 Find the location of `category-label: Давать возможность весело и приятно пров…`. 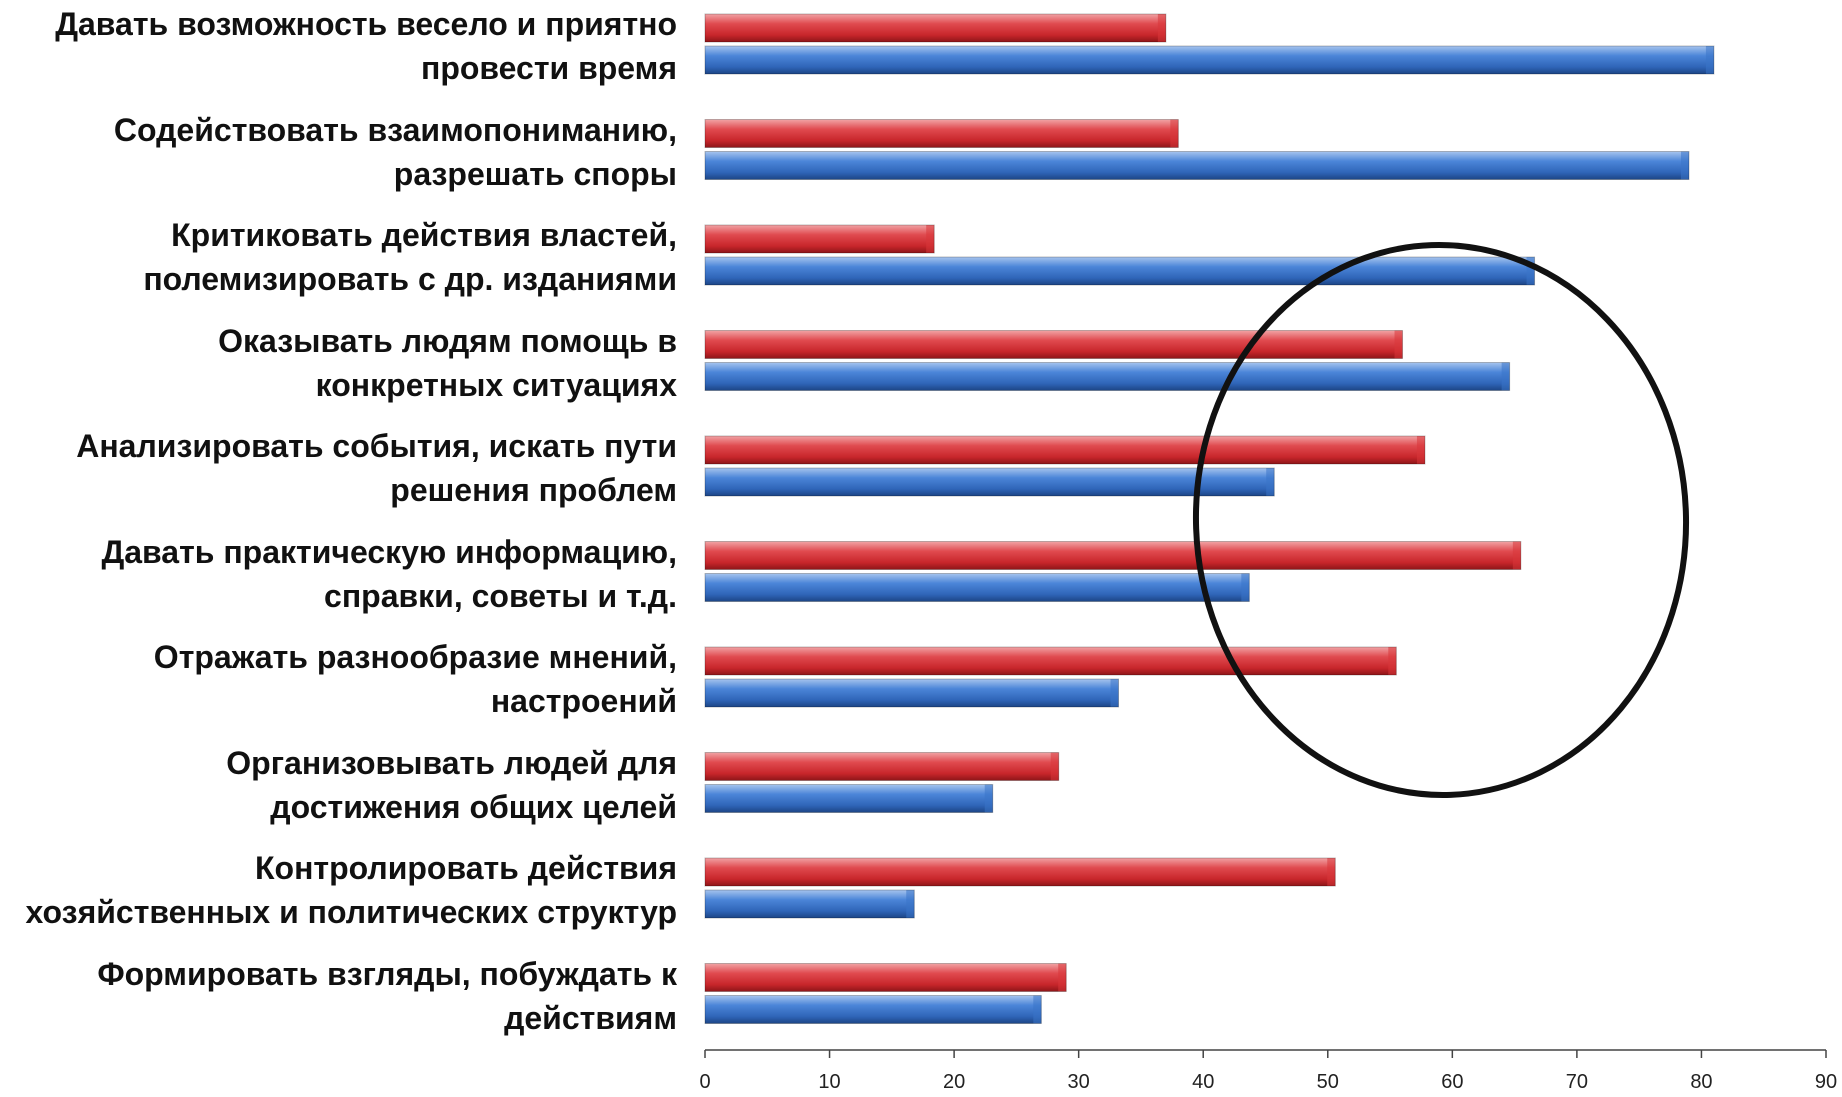

category-label: Давать возможность весело и приятно пров… is located at coordinates (338, 46).